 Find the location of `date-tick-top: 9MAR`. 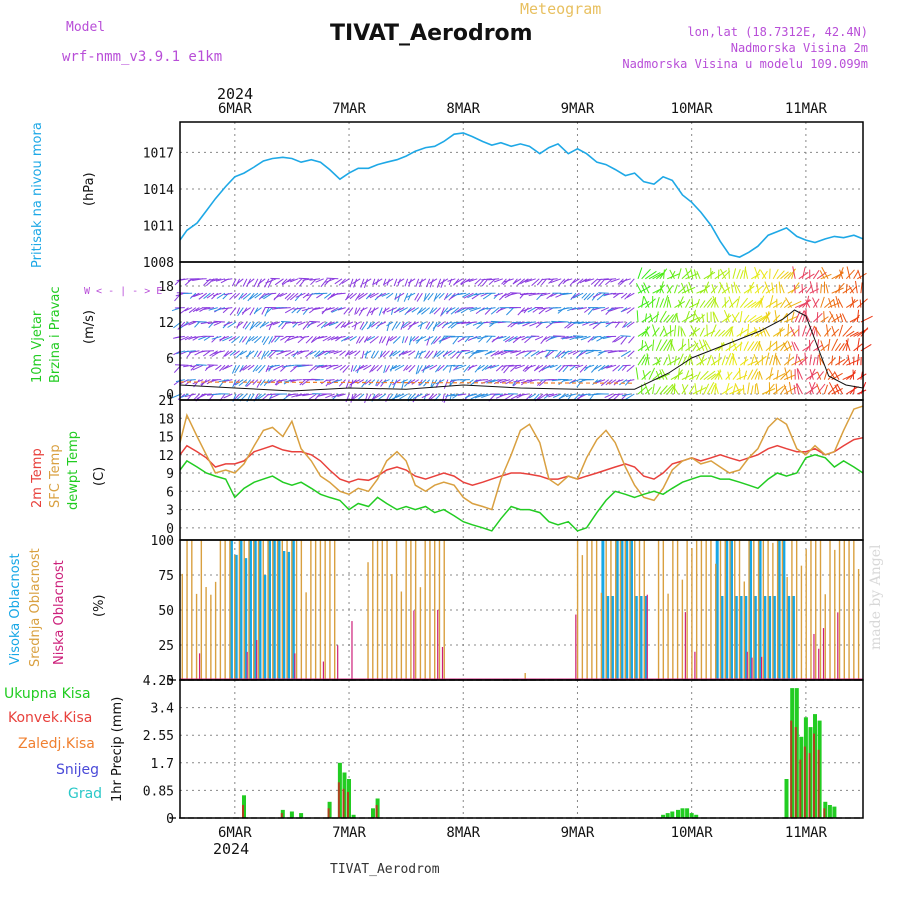

date-tick-top: 9MAR is located at coordinates (578, 109).